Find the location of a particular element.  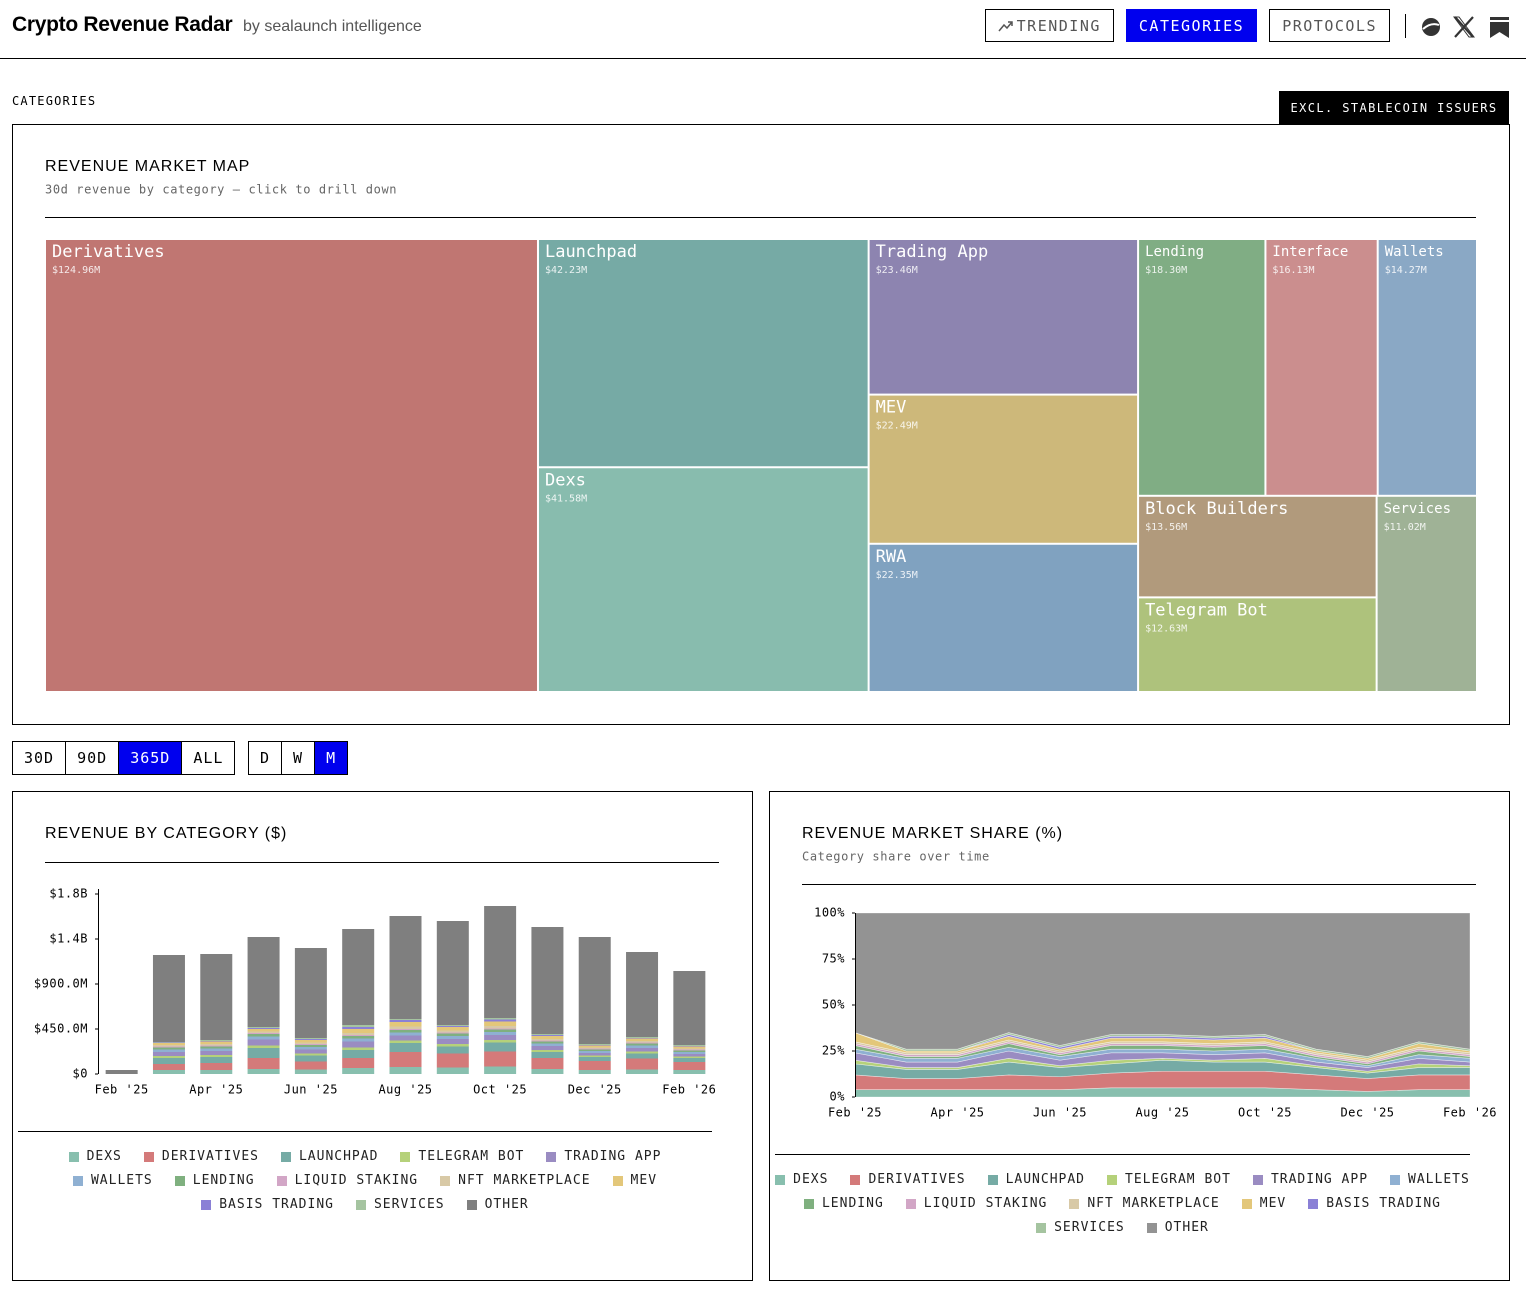

treemap-value: $13.56M is located at coordinates (1166, 527).